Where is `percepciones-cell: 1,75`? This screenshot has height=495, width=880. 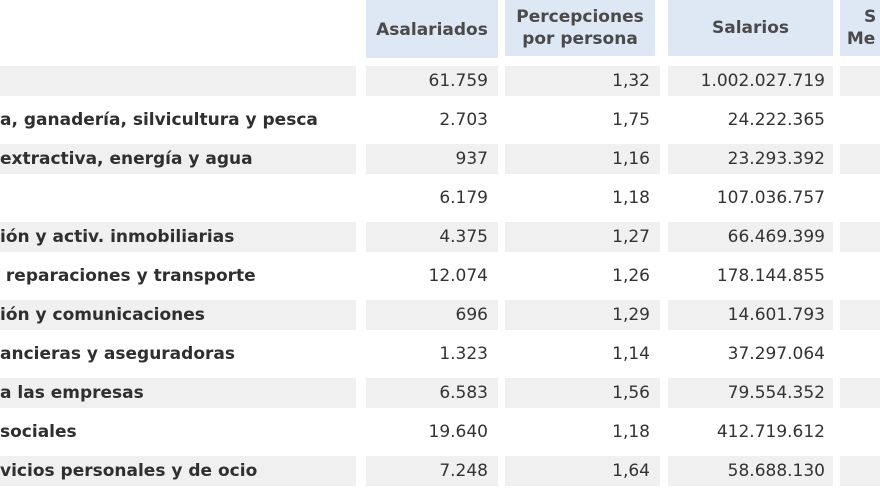 percepciones-cell: 1,75 is located at coordinates (631, 120).